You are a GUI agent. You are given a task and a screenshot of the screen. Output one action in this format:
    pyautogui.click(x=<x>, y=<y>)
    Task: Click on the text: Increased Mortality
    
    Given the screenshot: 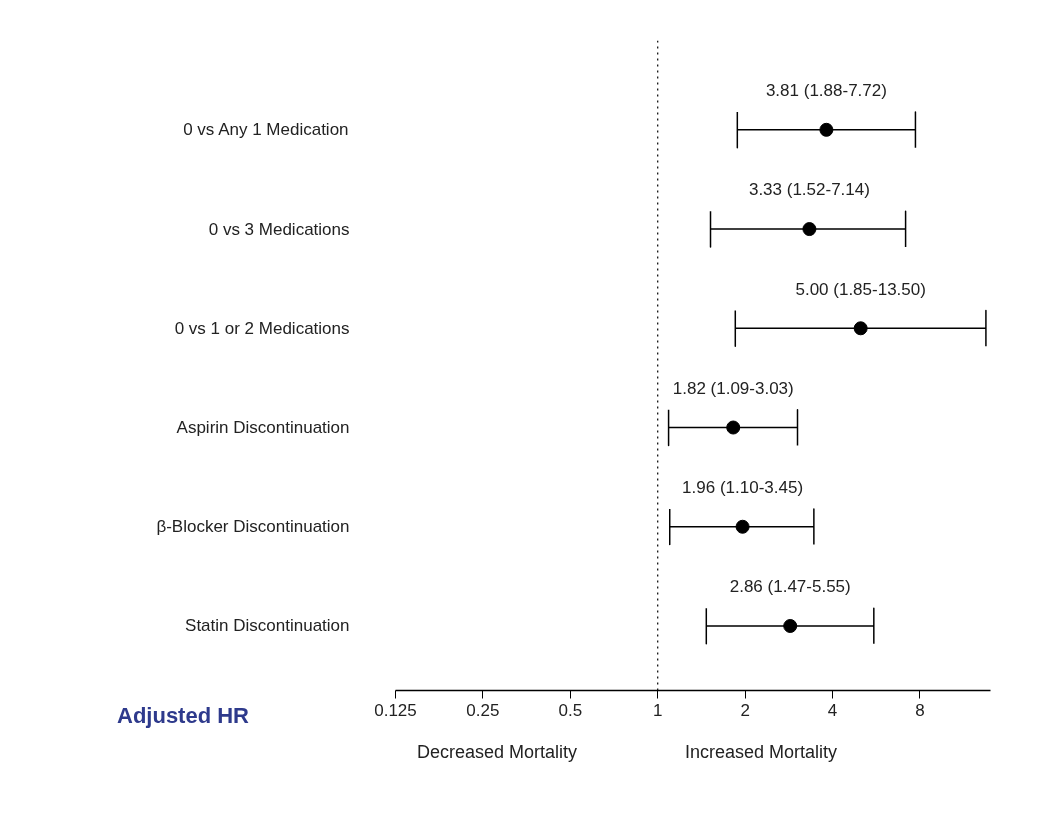 What is the action you would take?
    pyautogui.click(x=761, y=752)
    